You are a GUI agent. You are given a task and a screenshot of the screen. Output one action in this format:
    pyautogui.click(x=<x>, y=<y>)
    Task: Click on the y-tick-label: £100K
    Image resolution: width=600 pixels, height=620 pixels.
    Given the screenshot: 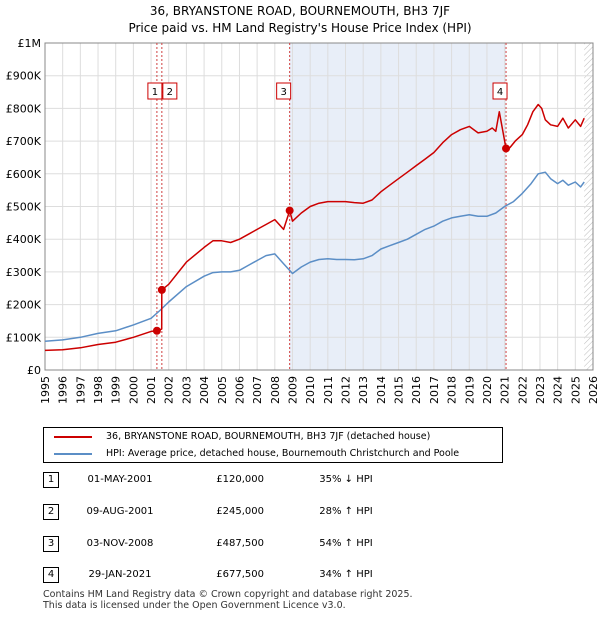 What is the action you would take?
    pyautogui.click(x=24, y=337)
    